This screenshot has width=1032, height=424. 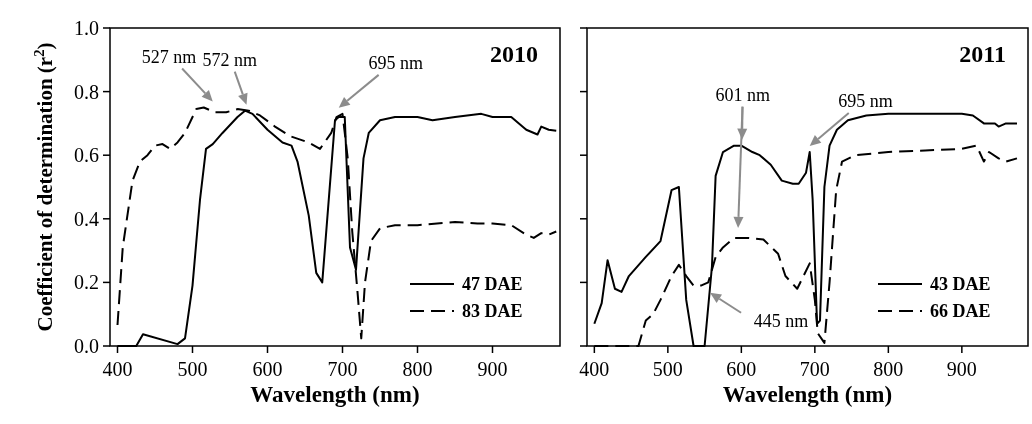 I want to click on text: 2010, so click(x=514, y=54).